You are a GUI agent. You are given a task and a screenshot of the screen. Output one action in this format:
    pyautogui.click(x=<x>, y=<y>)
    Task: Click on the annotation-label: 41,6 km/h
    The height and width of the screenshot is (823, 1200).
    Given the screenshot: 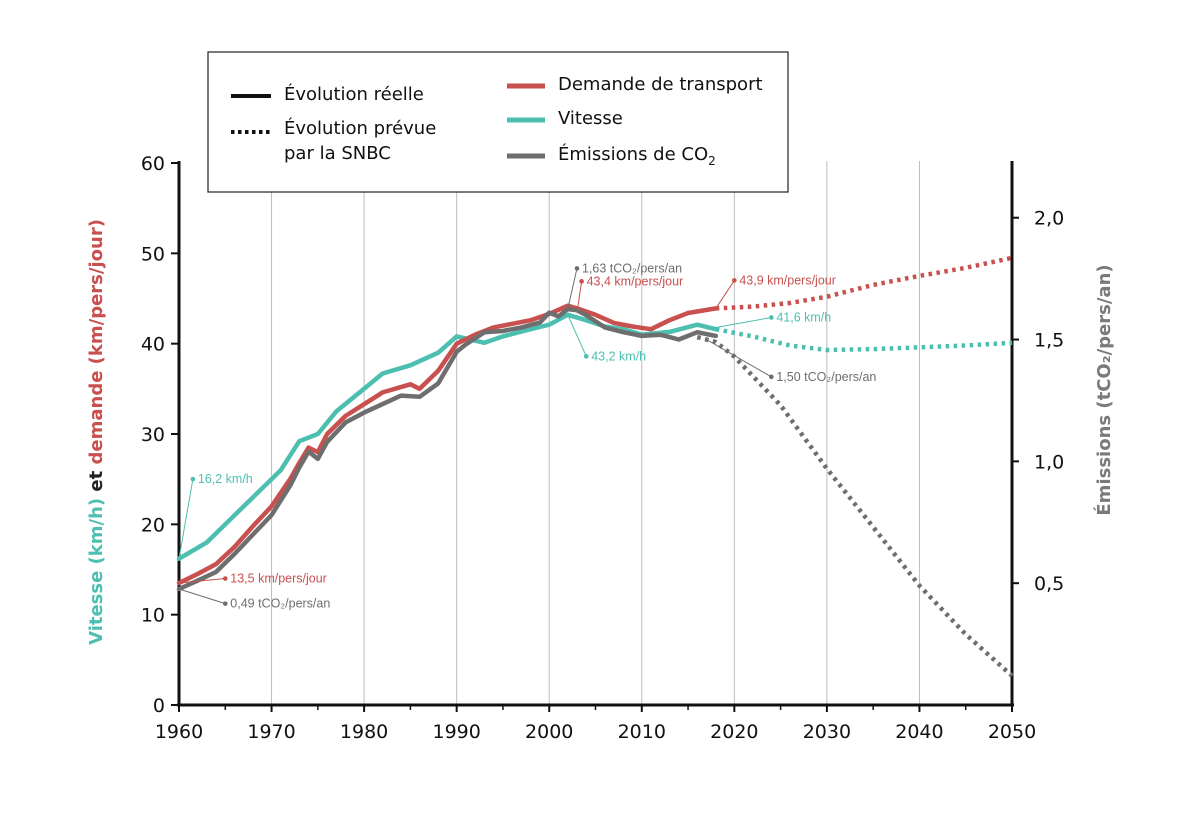 What is the action you would take?
    pyautogui.click(x=803, y=317)
    